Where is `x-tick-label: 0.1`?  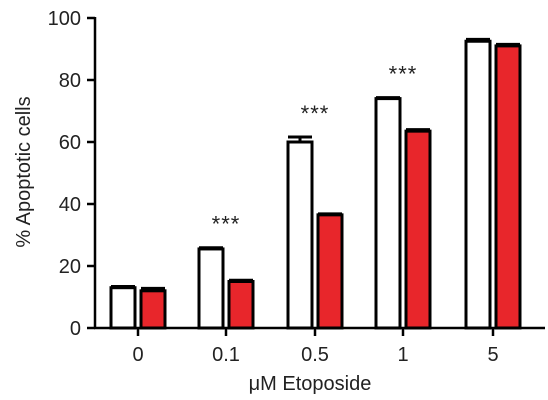 x-tick-label: 0.1 is located at coordinates (226, 355).